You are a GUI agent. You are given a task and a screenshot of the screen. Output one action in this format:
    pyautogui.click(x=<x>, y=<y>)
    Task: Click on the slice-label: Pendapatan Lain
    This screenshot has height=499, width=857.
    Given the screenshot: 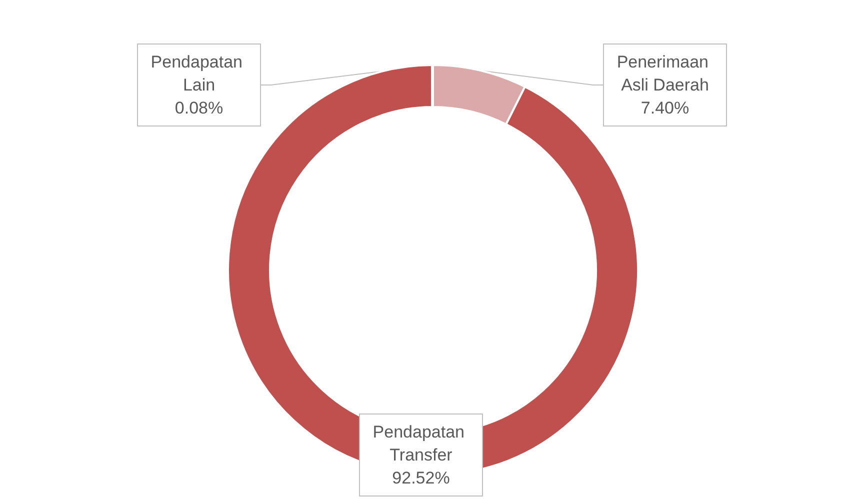 What is the action you would take?
    pyautogui.click(x=199, y=73)
    